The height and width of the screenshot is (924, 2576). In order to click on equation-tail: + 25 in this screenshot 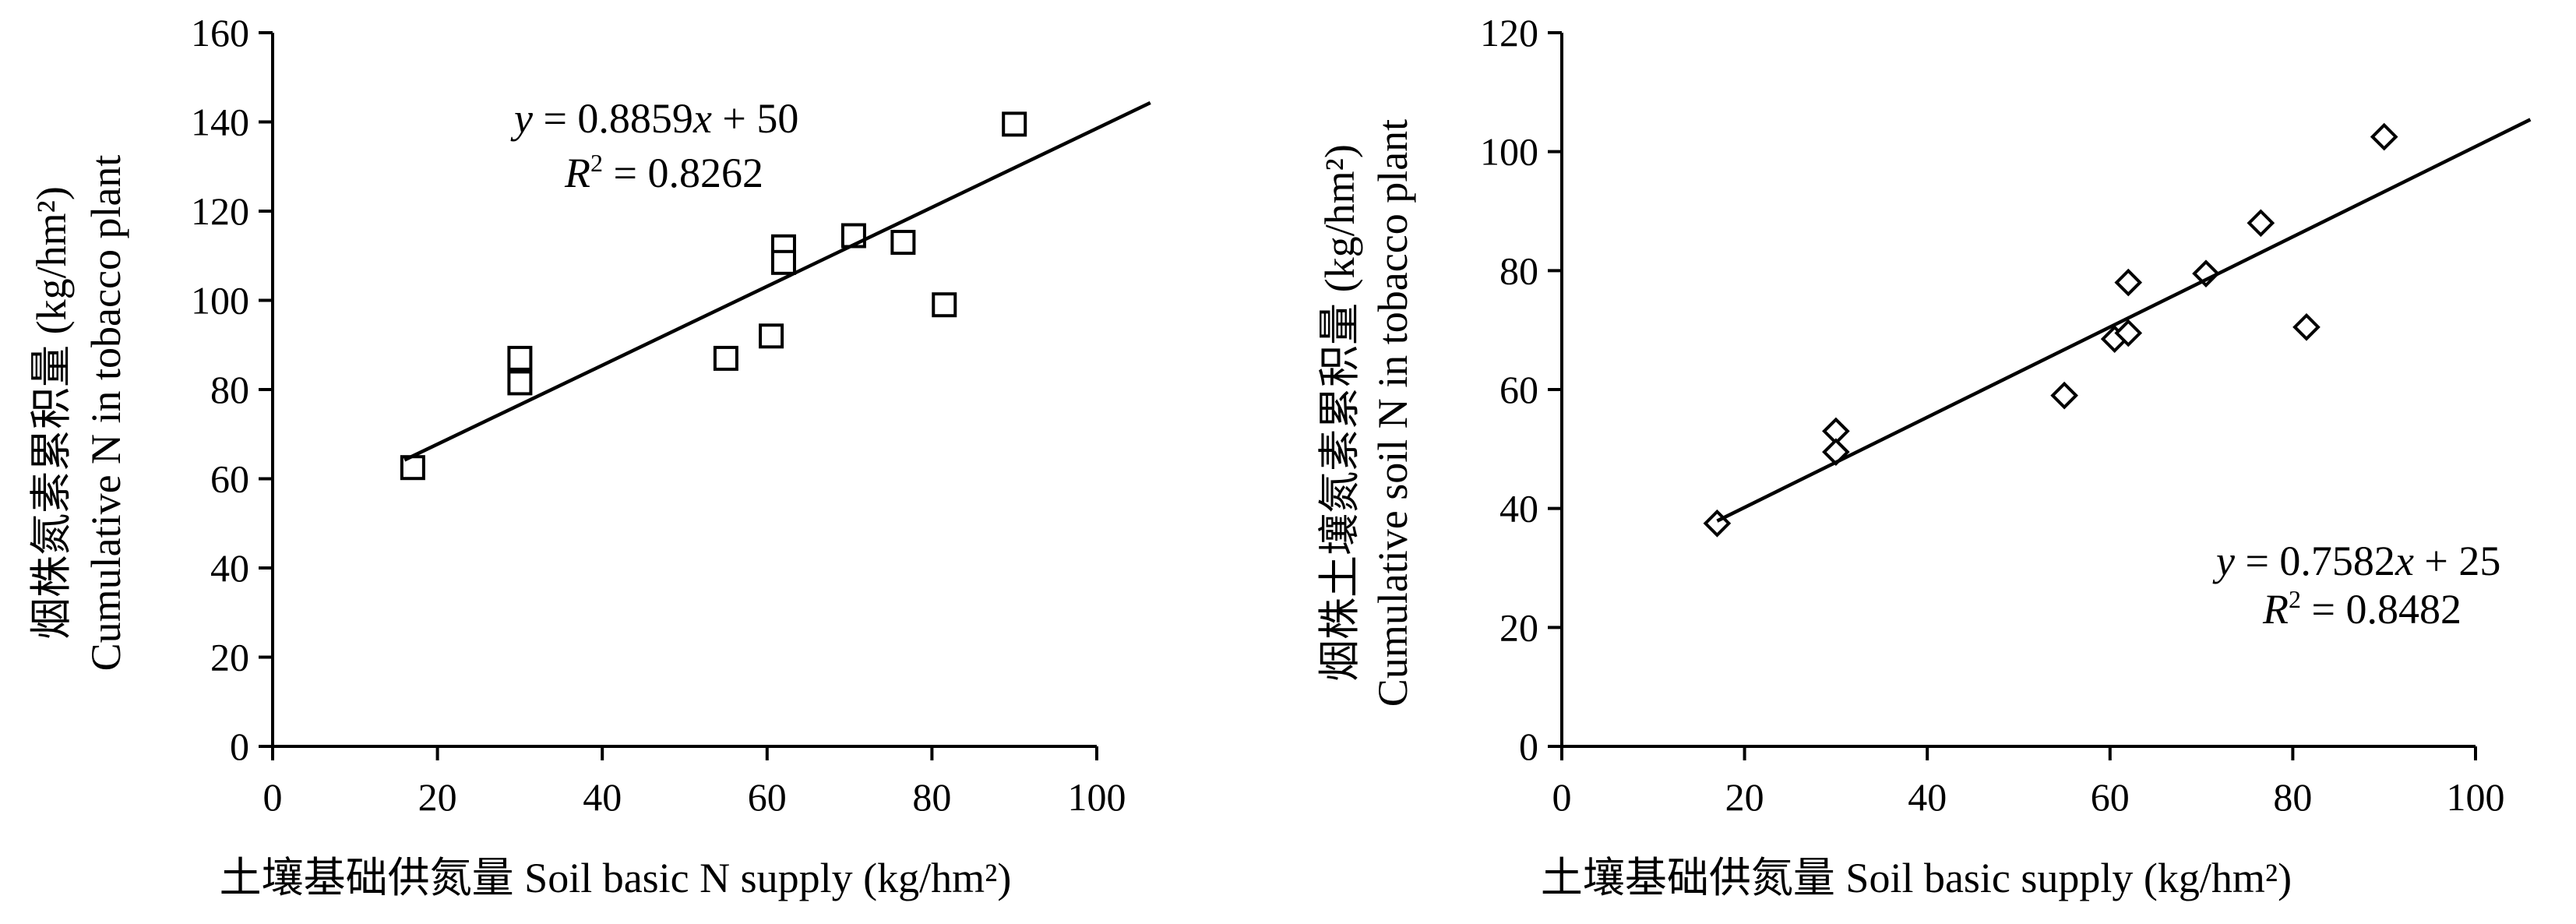, I will do `click(2457, 561)`.